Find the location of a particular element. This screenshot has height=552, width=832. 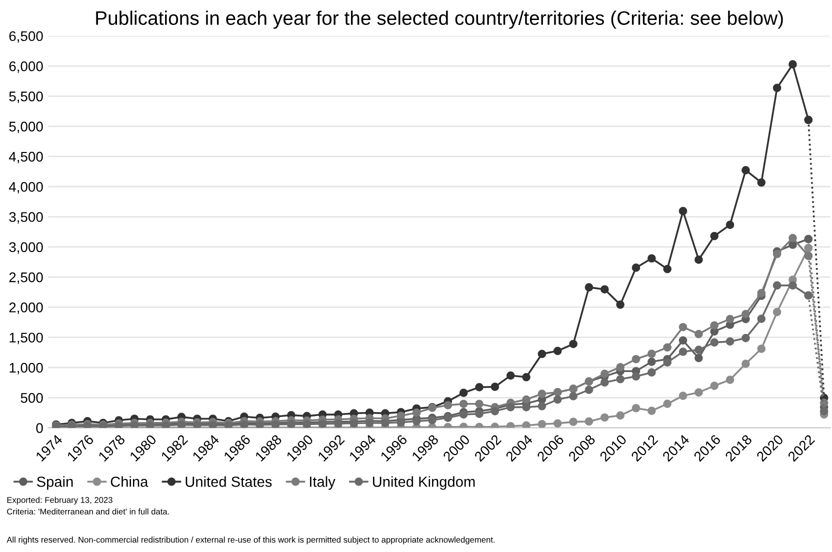

y-tick-label: 0 is located at coordinates (39, 428).